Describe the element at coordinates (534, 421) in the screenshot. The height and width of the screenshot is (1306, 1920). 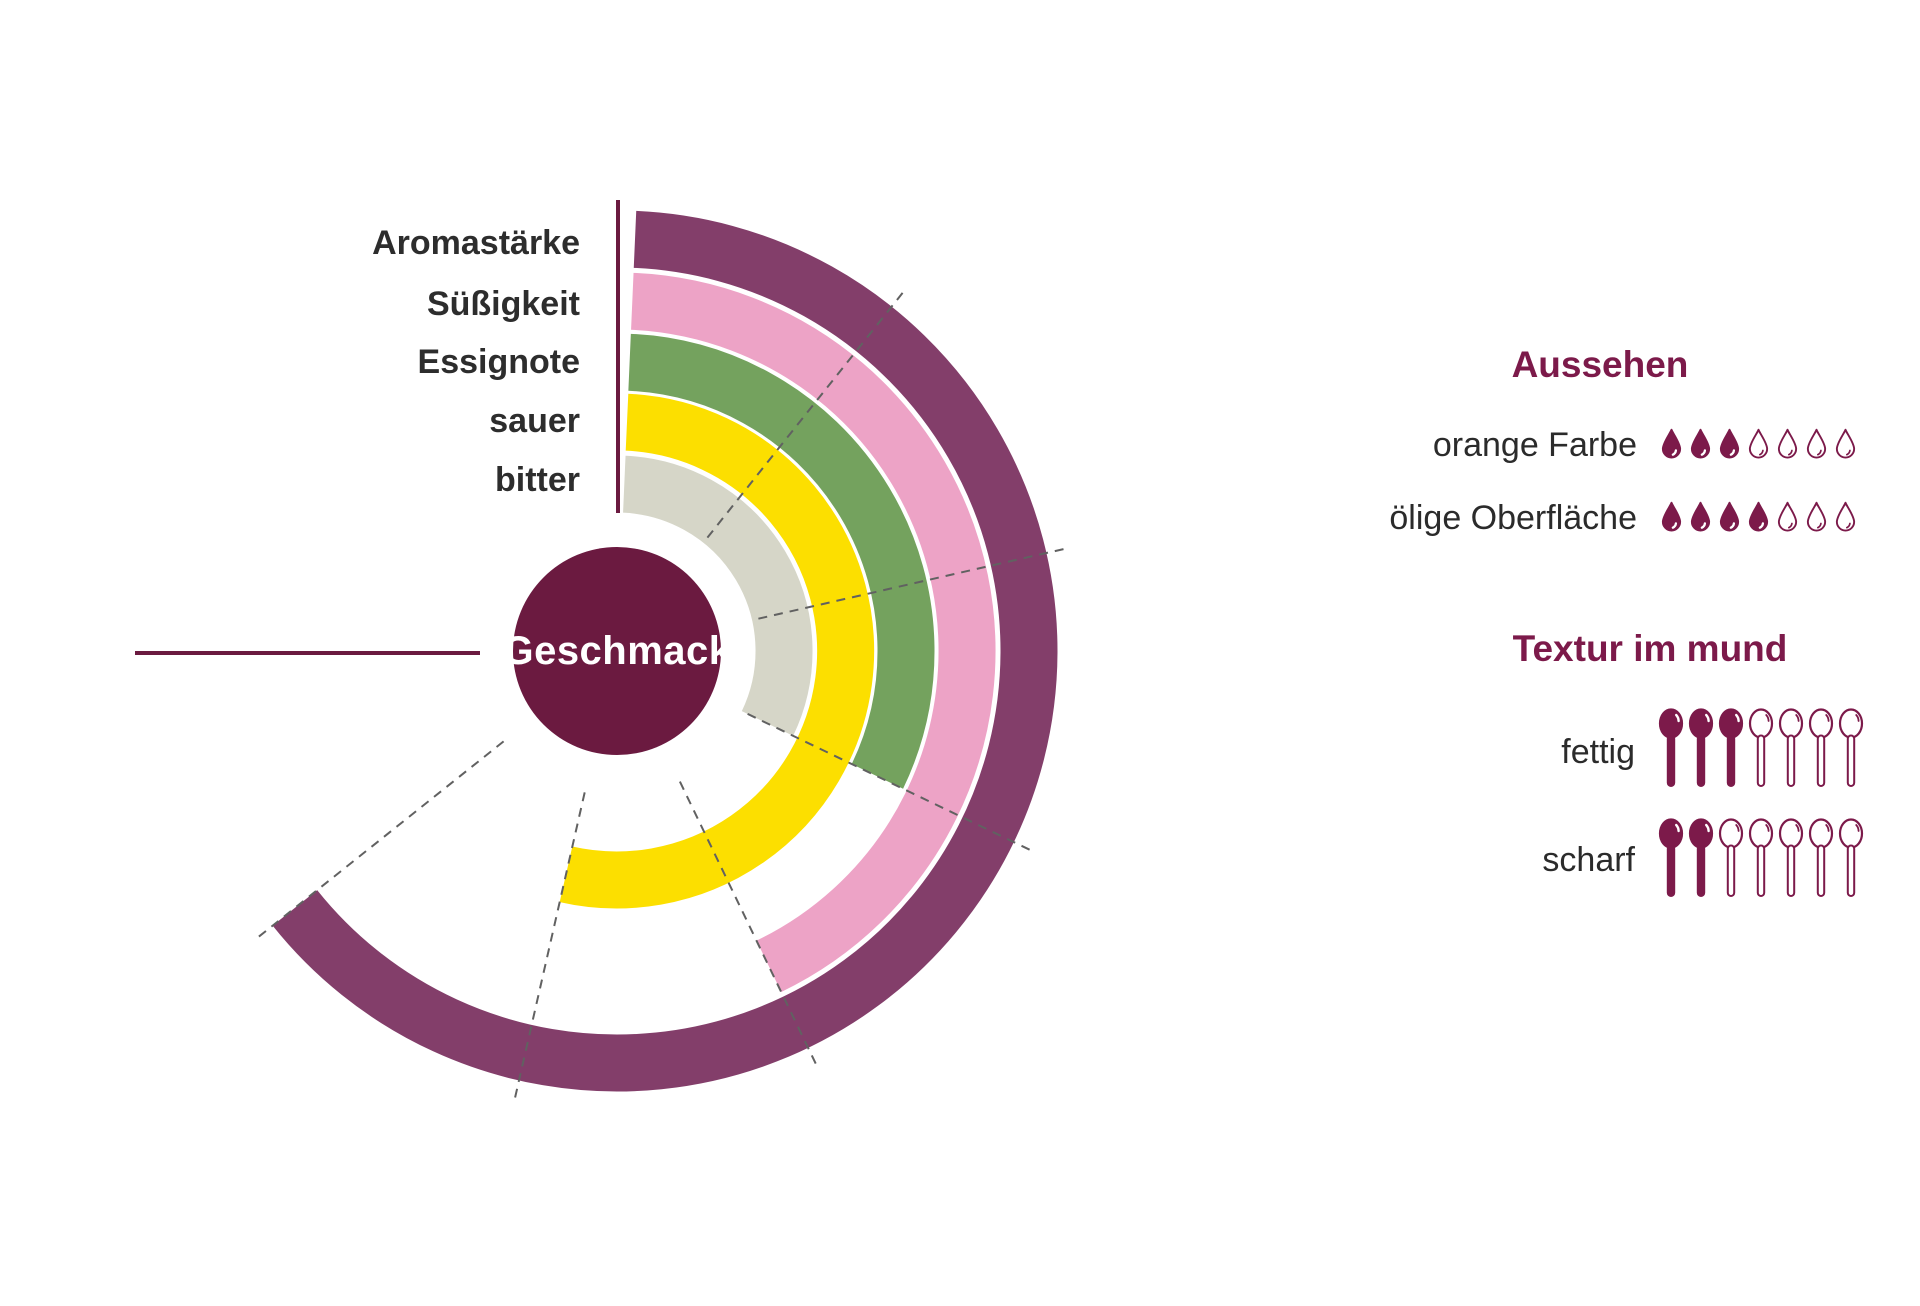
I see `ring-label-sauer: sauer` at that location.